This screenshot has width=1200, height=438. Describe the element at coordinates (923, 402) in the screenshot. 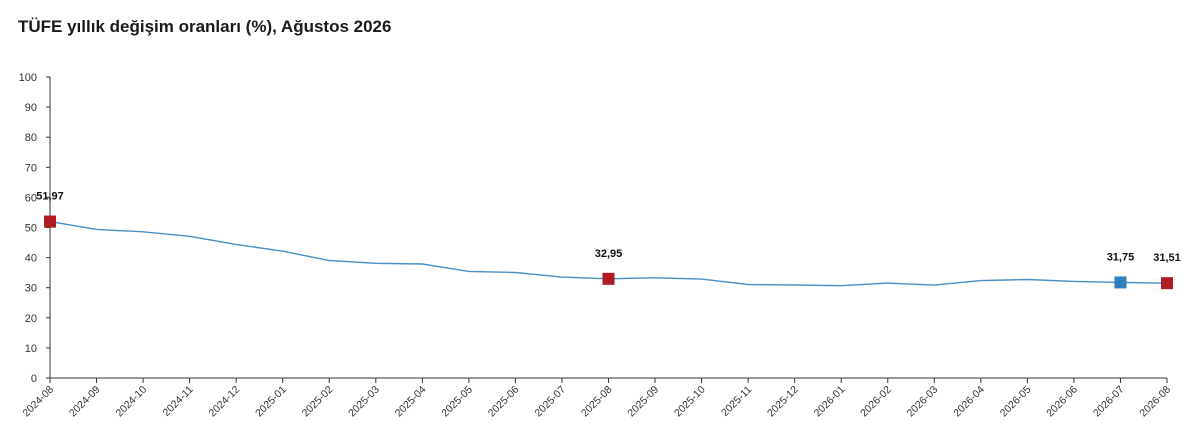

I see `x-tick-label: 2026-03` at that location.